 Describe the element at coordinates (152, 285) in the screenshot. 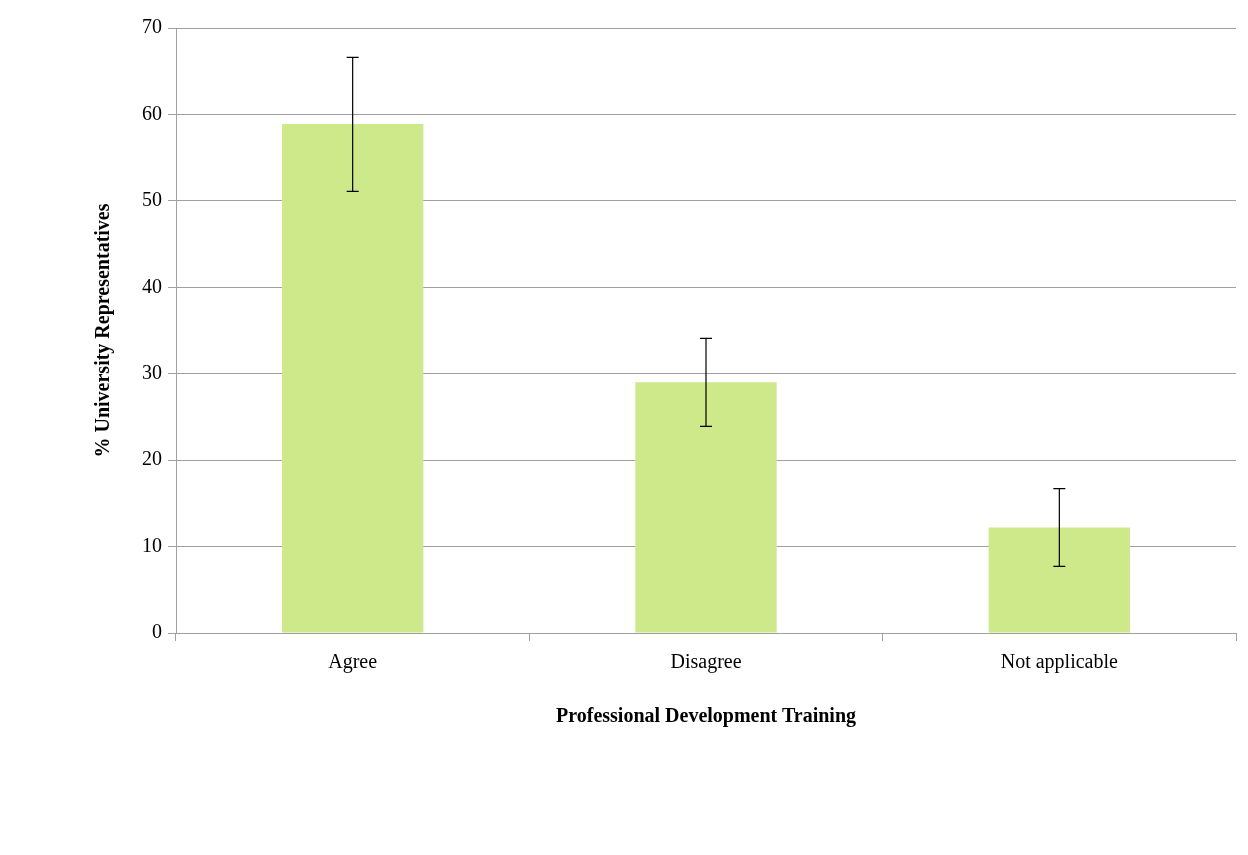

I see `y-tick-label: 40` at that location.